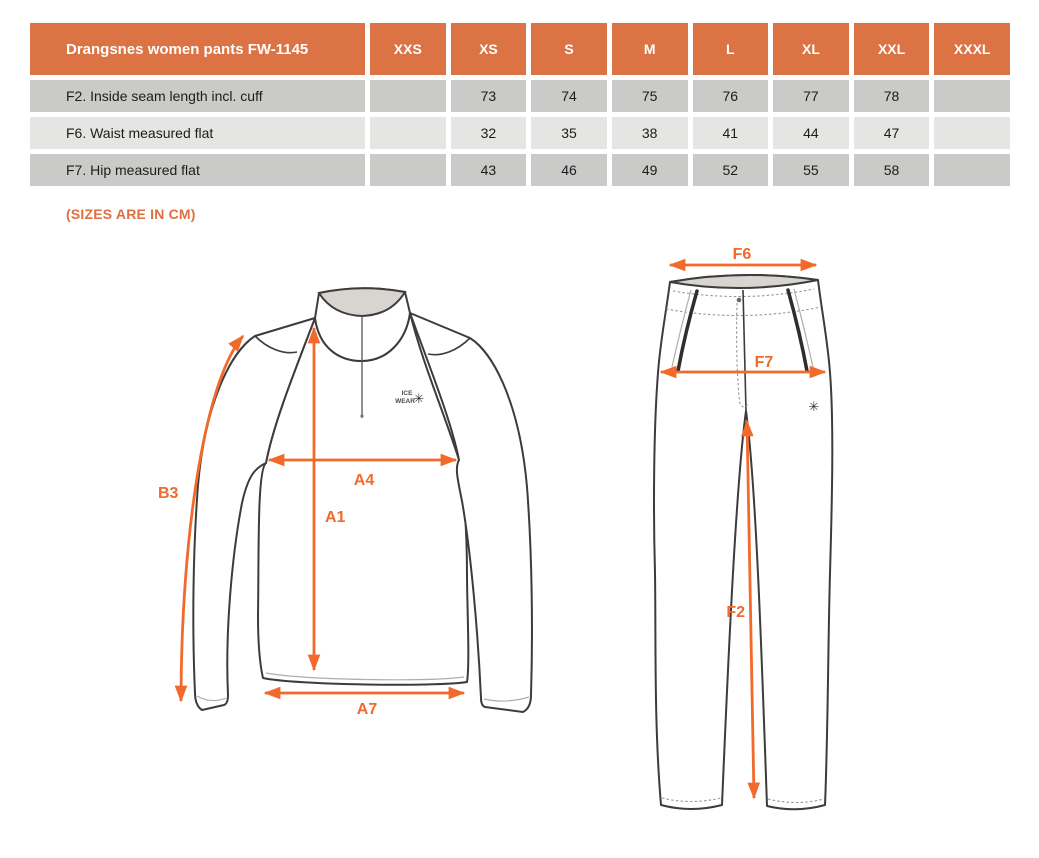 The image size is (1039, 858). I want to click on ice-wear-logo-icon: ICE WEAR ✳, so click(409, 398).